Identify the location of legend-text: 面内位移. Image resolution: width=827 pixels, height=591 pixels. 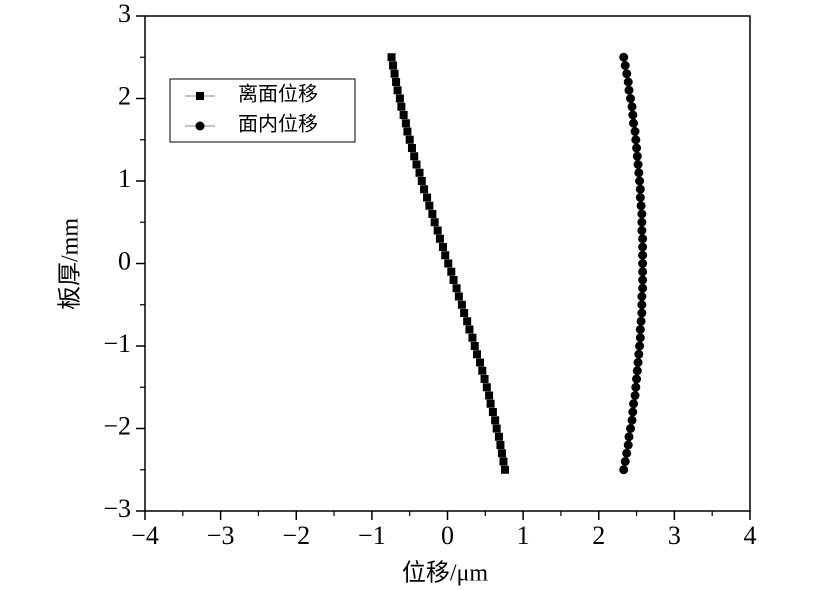
(278, 124).